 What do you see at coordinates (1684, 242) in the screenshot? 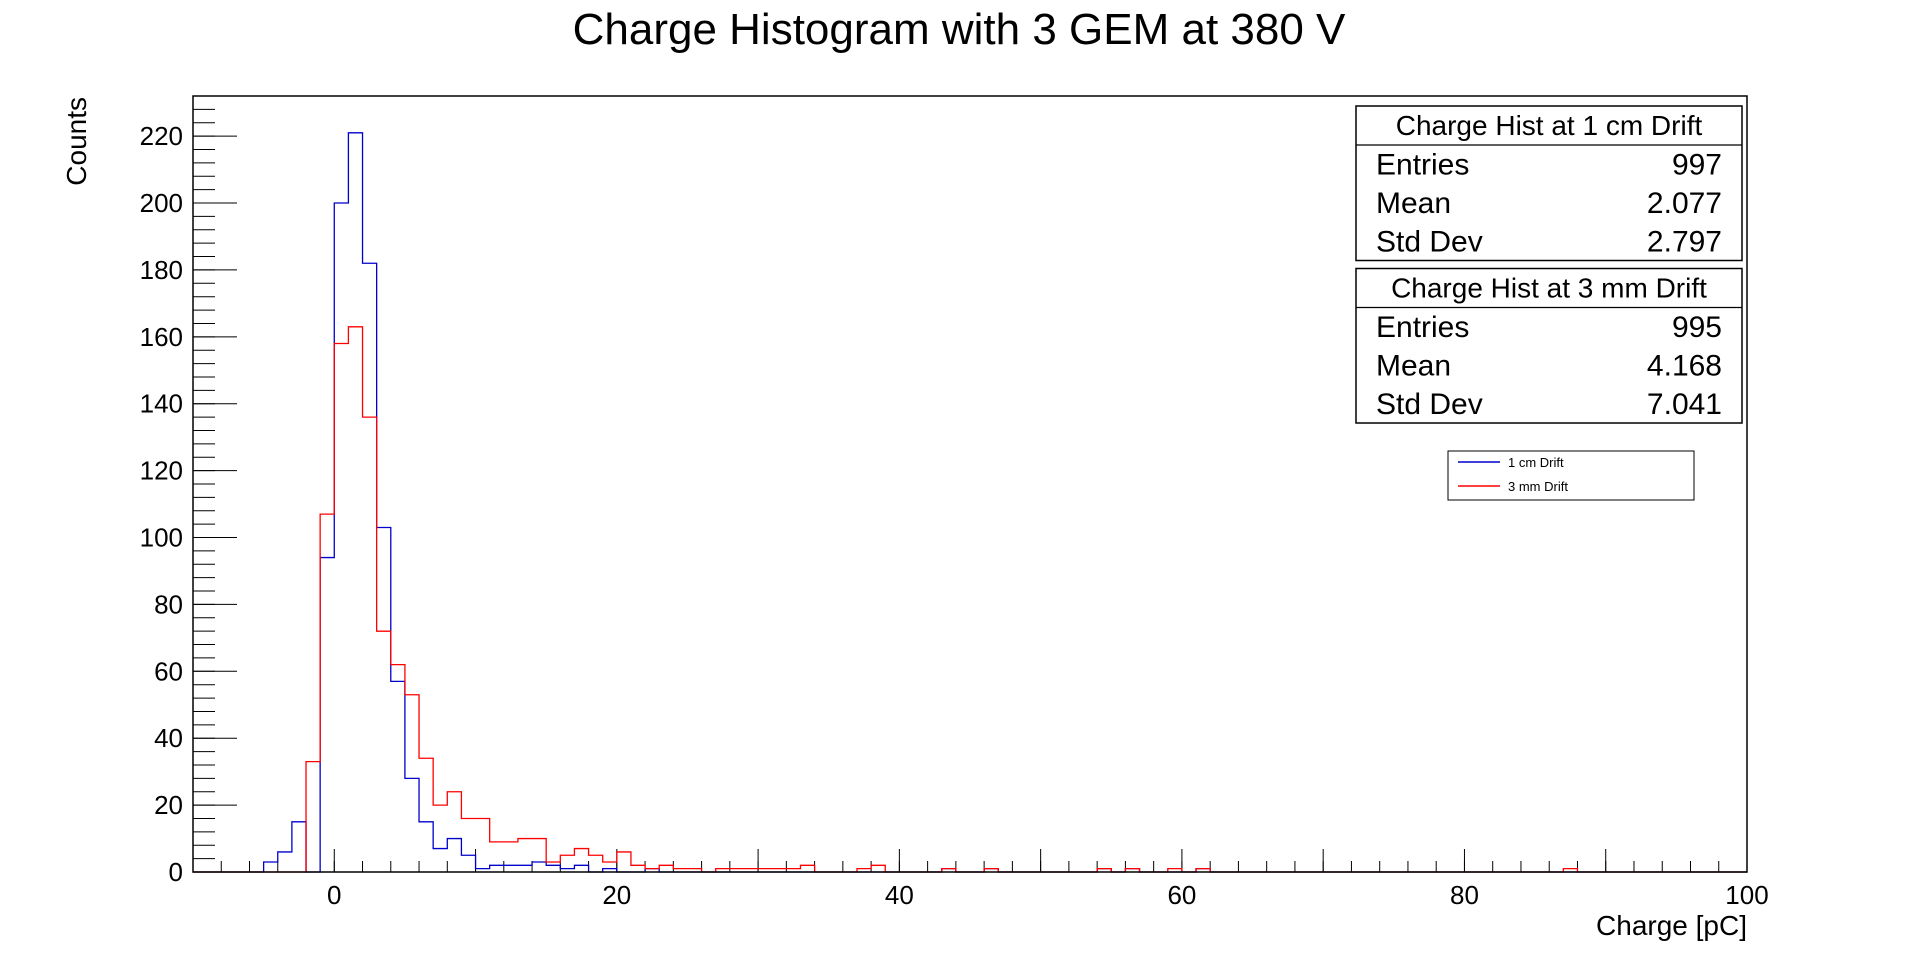
I see `stats-row-value: 2.797` at bounding box center [1684, 242].